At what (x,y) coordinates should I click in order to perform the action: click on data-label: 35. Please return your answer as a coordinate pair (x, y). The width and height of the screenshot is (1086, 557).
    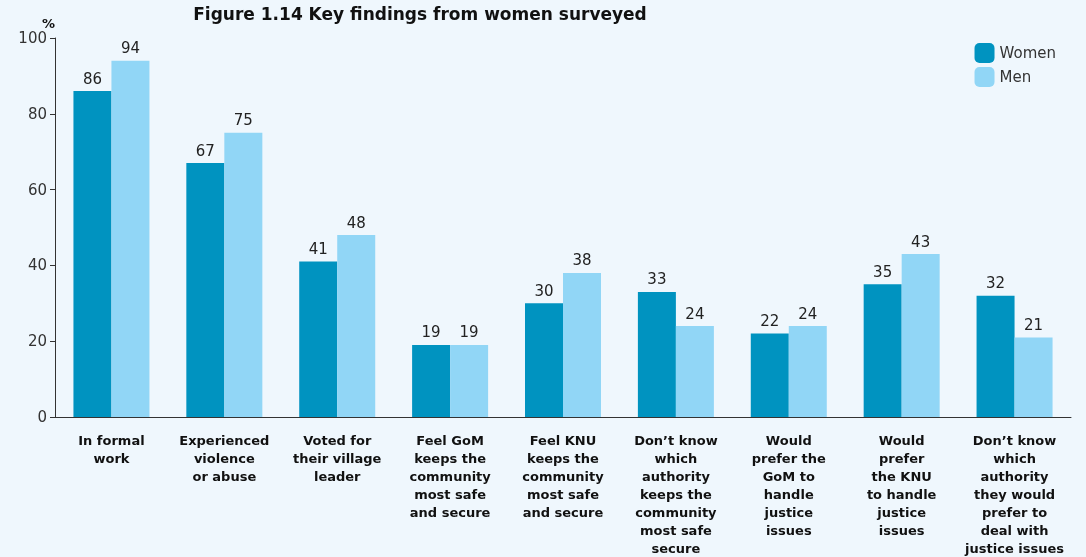
    Looking at the image, I should click on (883, 271).